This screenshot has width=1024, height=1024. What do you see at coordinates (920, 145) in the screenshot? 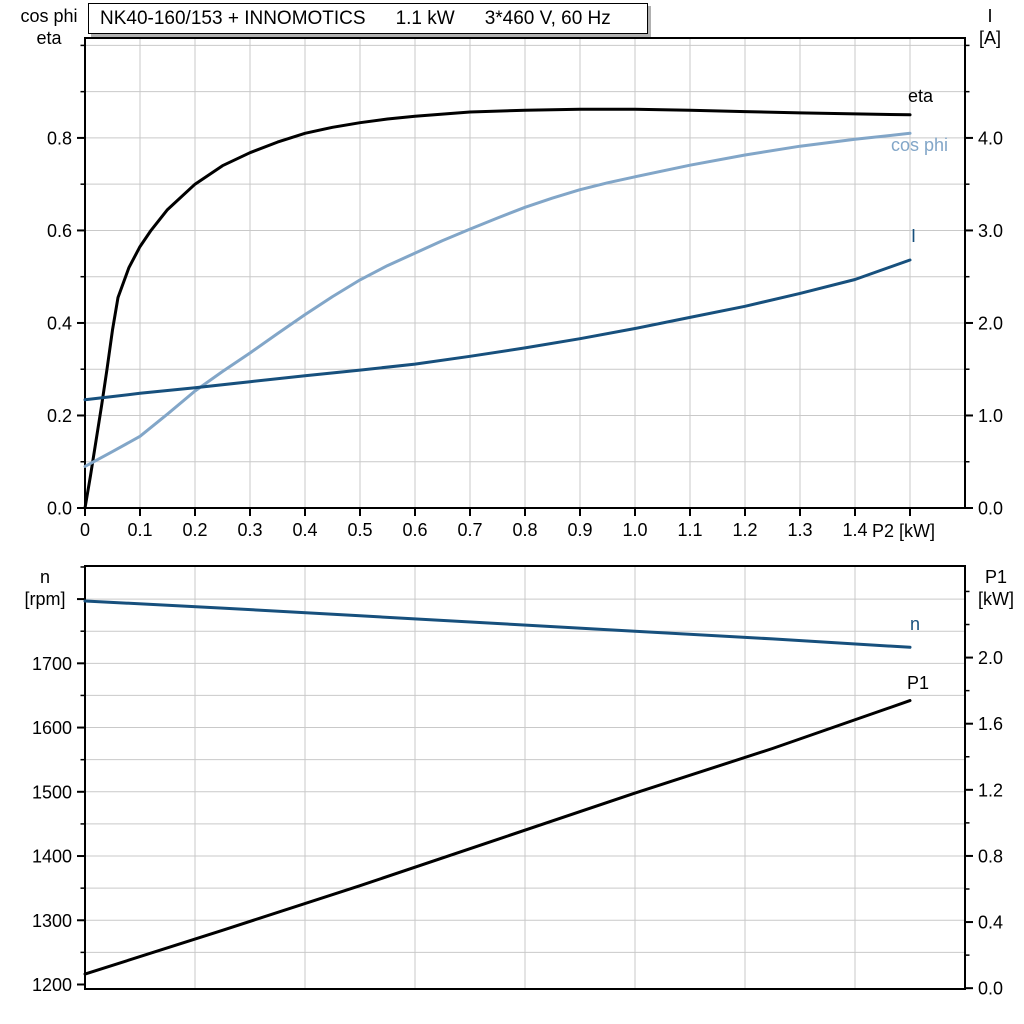
I see `curve-label-cos-phi: cos phi` at bounding box center [920, 145].